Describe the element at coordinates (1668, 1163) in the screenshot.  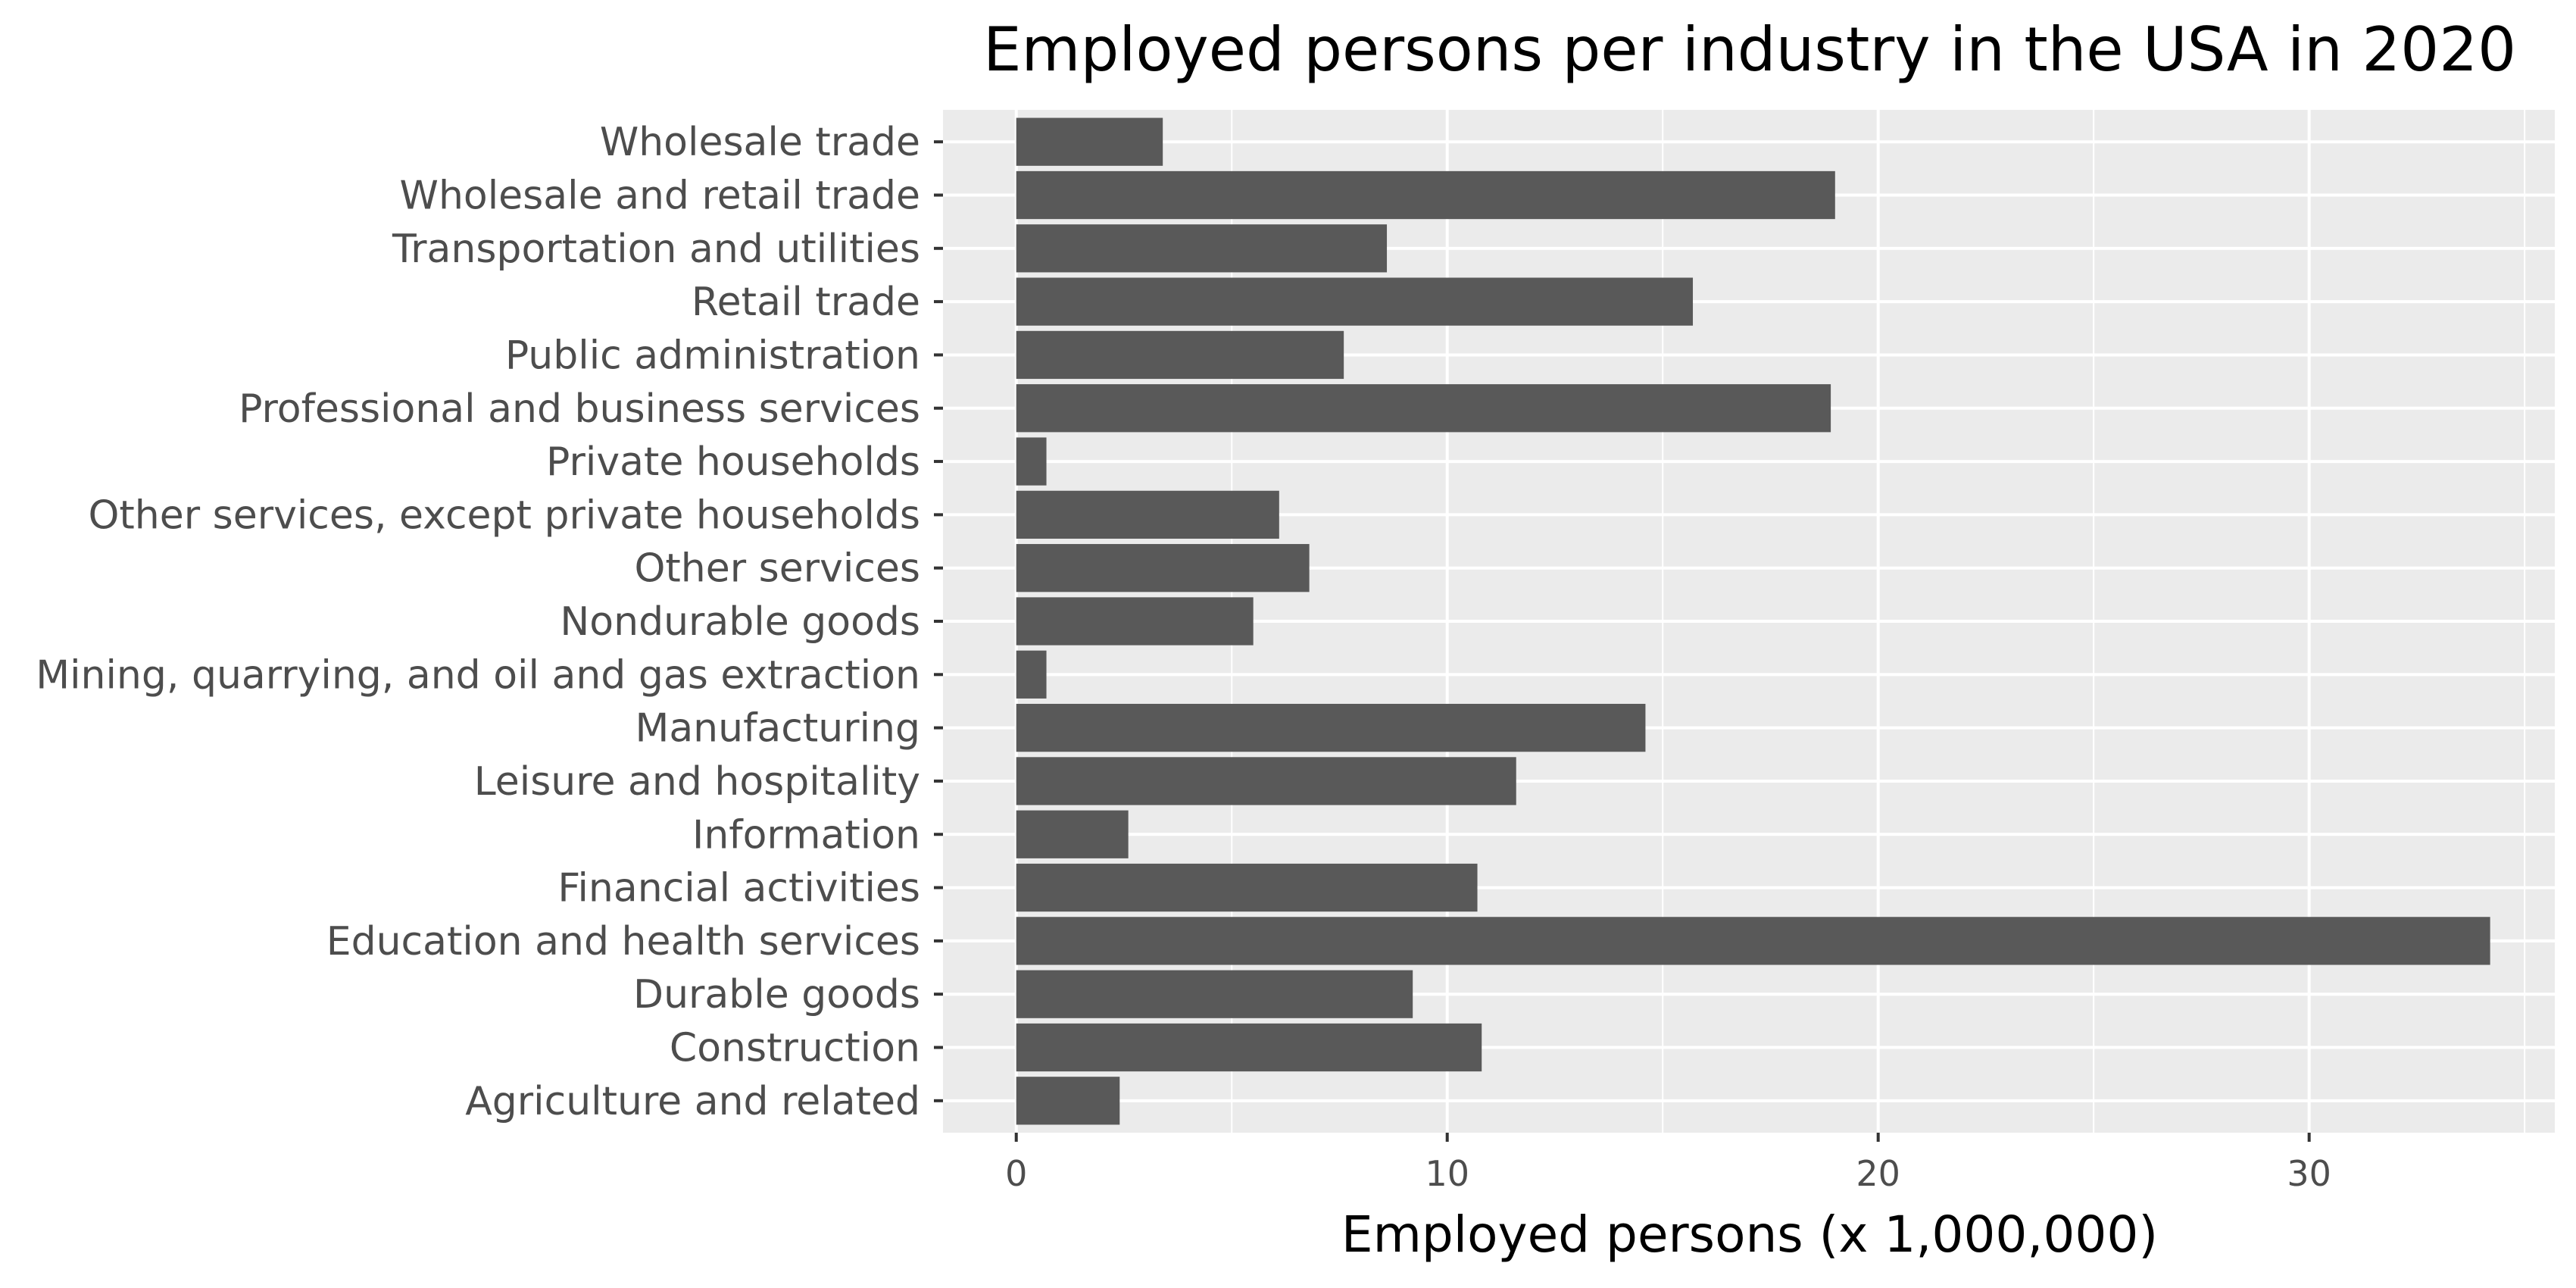
I see `value-axis: 0 10 20 30` at that location.